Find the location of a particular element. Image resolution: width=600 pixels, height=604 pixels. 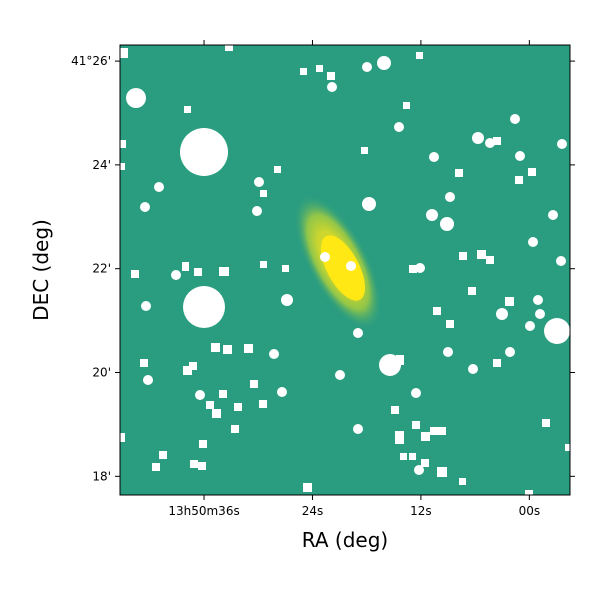

y-tick-label: 41°26' is located at coordinates (91, 61).